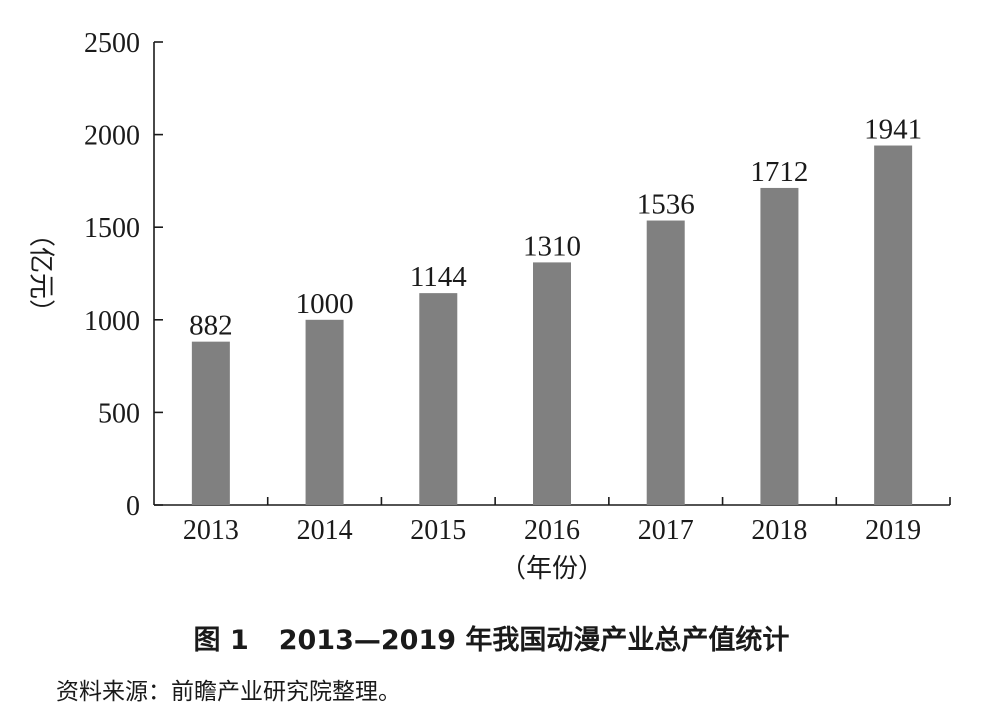 The image size is (983, 721). Describe the element at coordinates (552, 569) in the screenshot. I see `x-axis-title: （年份）` at that location.